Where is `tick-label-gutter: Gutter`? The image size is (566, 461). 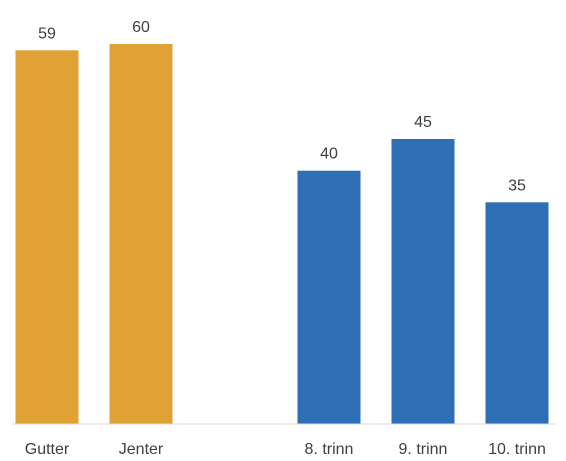 tick-label-gutter: Gutter is located at coordinates (47, 449).